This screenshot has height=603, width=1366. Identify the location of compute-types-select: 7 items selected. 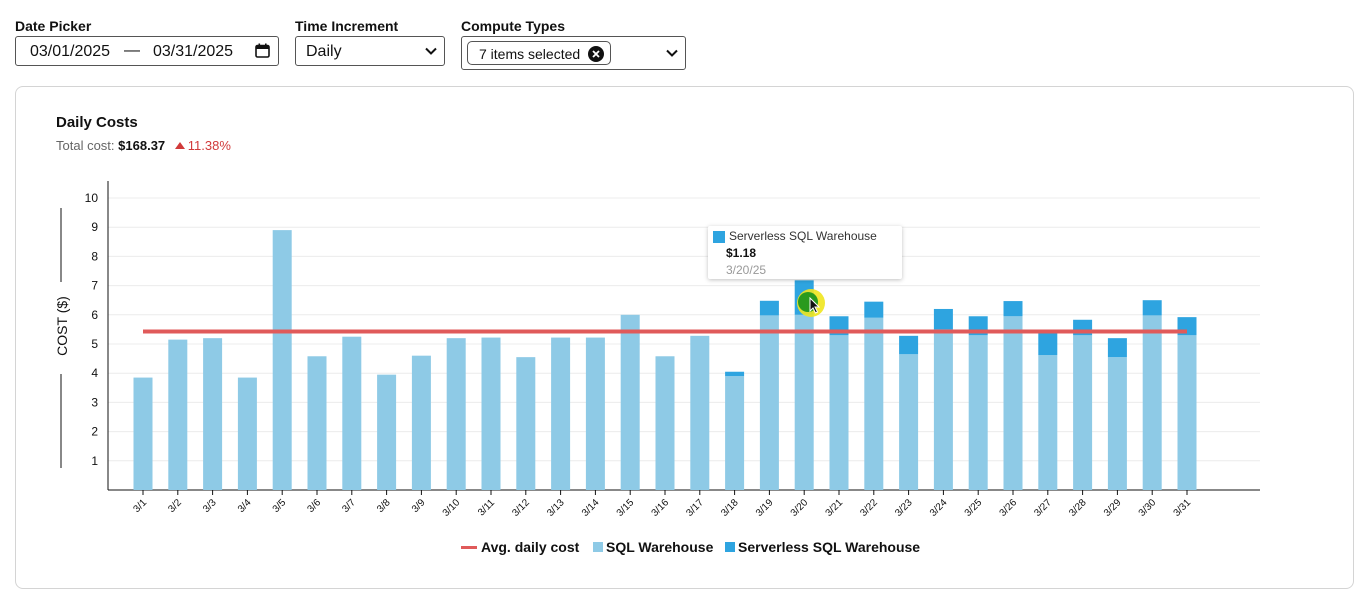
(573, 53).